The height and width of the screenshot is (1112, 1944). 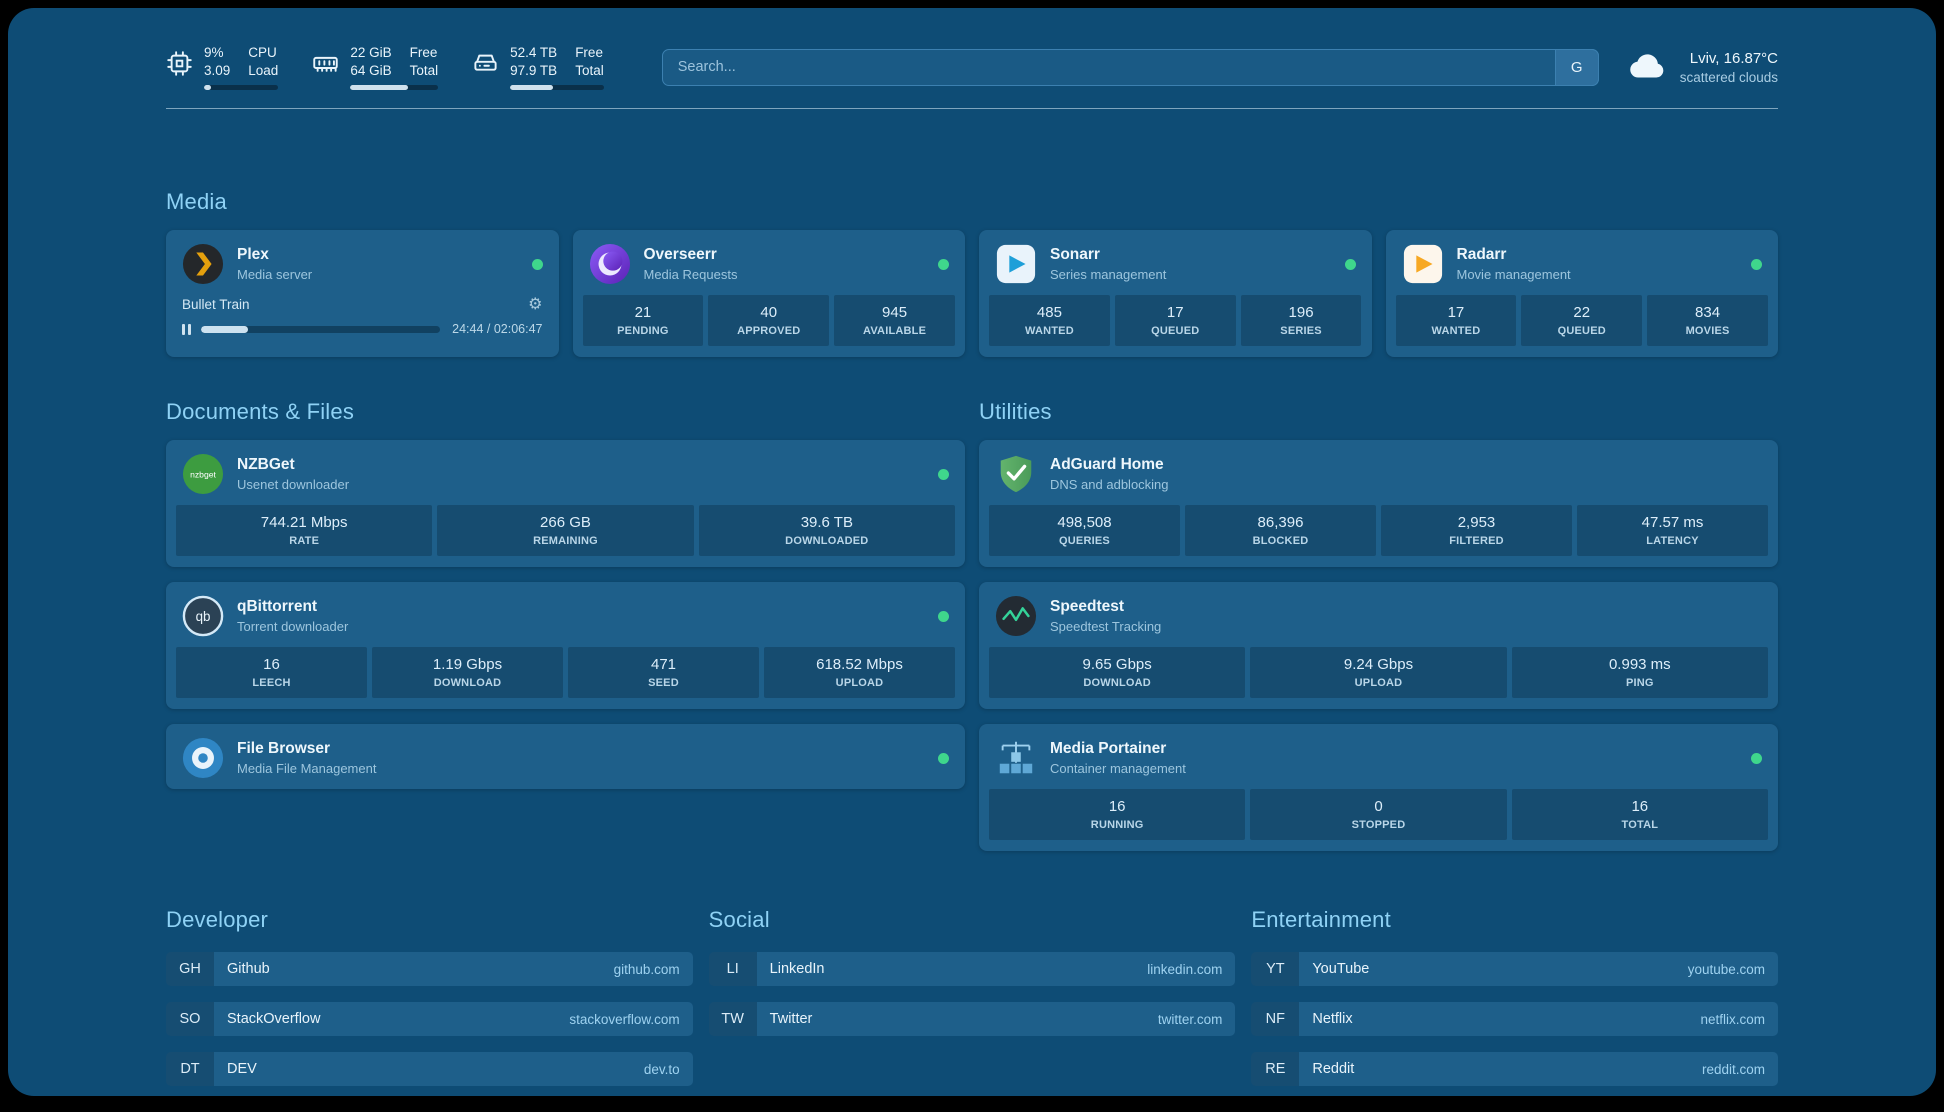 I want to click on gear-icon: ⚙, so click(x=535, y=304).